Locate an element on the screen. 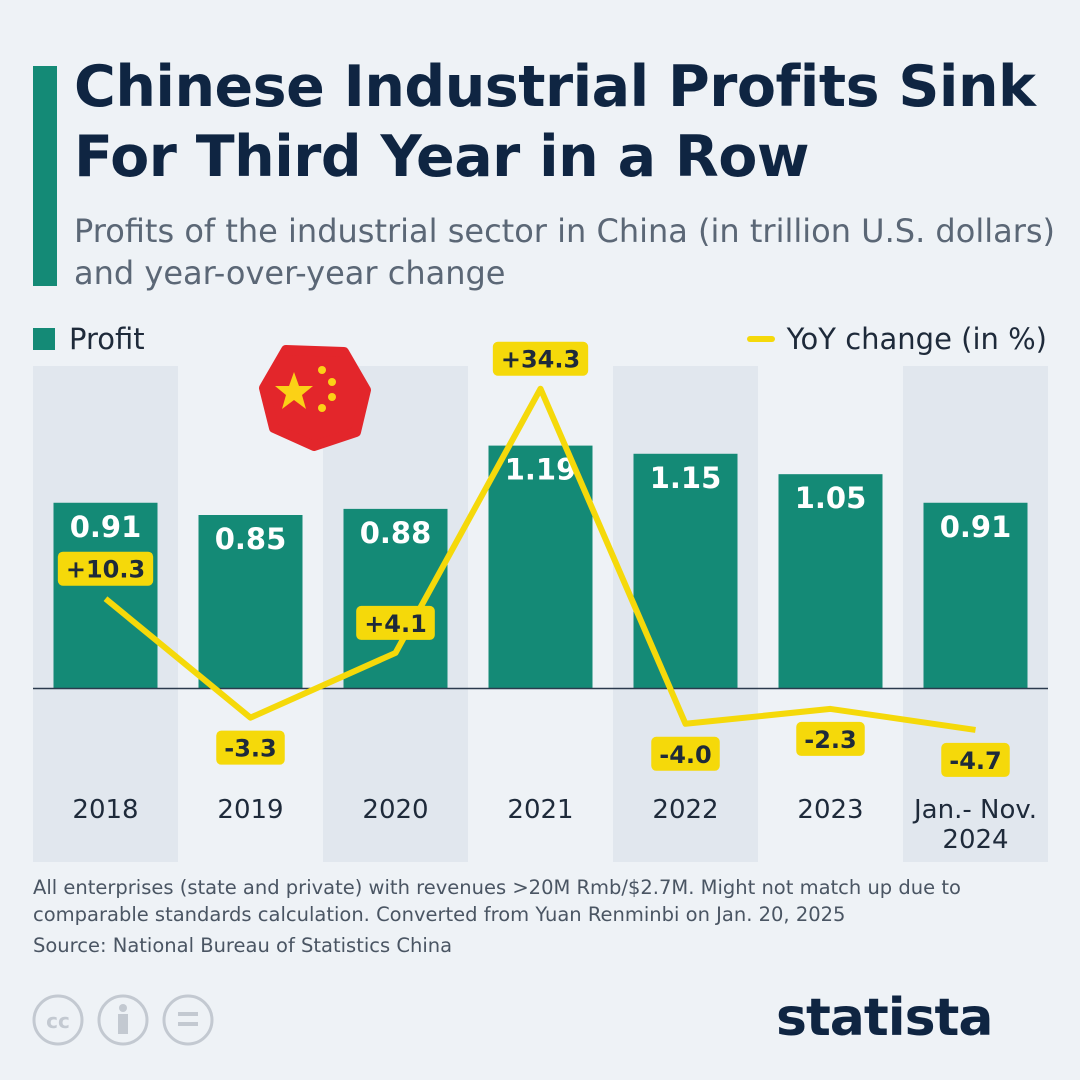  line-value-label-text: -3.3 is located at coordinates (250, 749).